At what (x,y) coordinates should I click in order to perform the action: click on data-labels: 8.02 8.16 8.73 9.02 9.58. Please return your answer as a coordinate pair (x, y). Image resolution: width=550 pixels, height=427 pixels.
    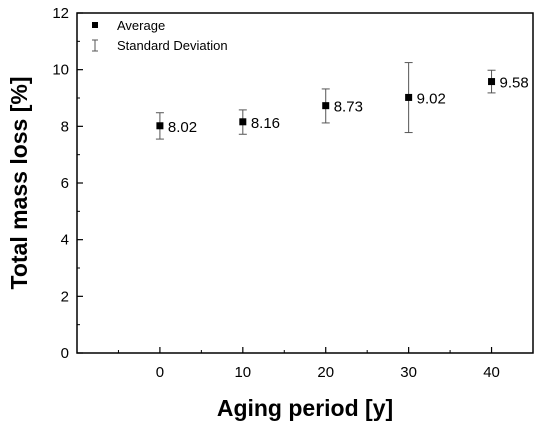
    Looking at the image, I should click on (348, 105).